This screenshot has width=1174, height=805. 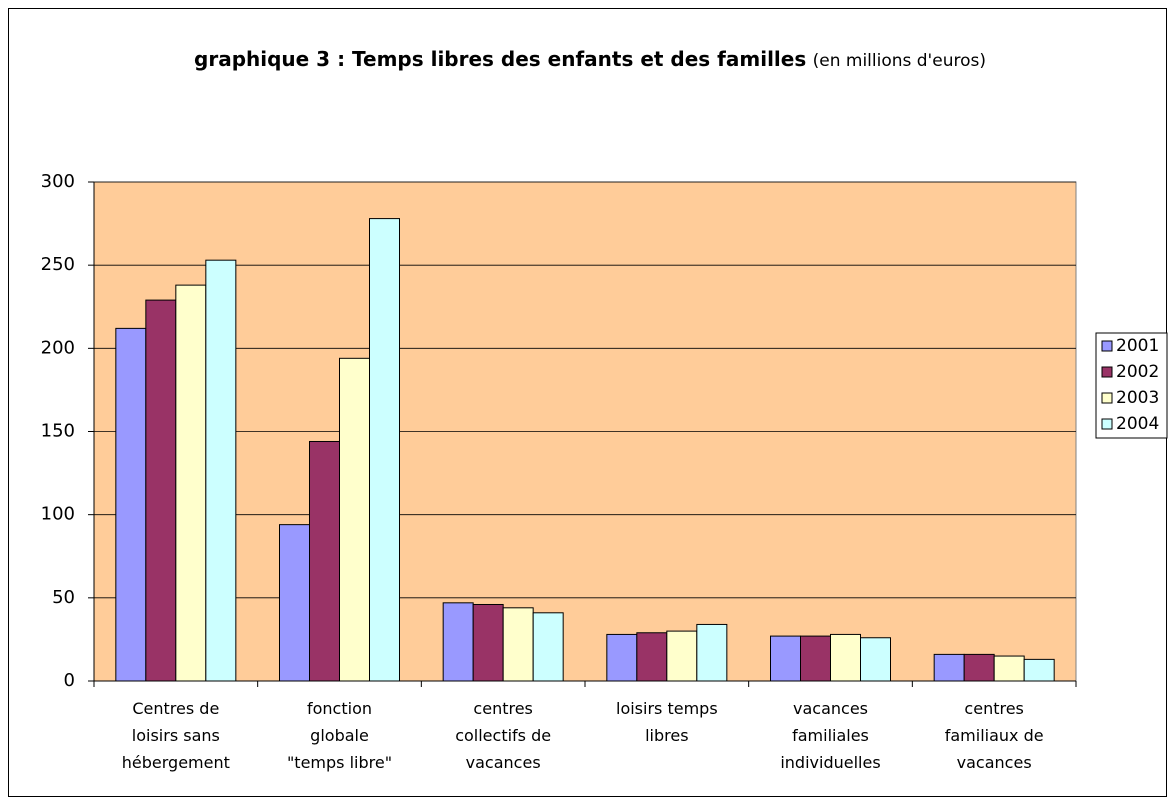 I want to click on x-tick-label: fonction globale "temps libre", so click(x=339, y=735).